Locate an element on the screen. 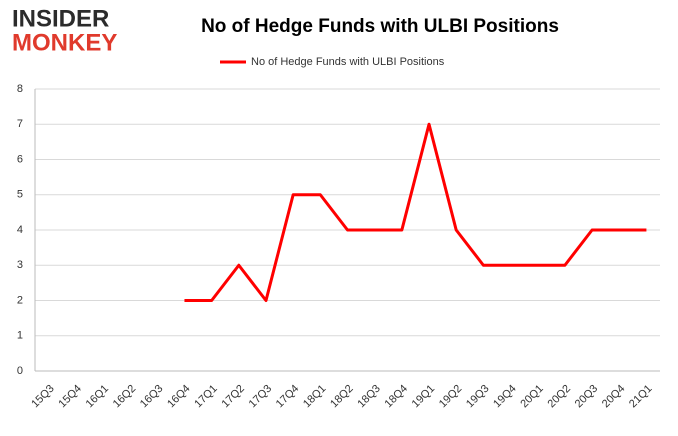  chart-title: No of Hedge Funds with ULBI Positions is located at coordinates (380, 26).